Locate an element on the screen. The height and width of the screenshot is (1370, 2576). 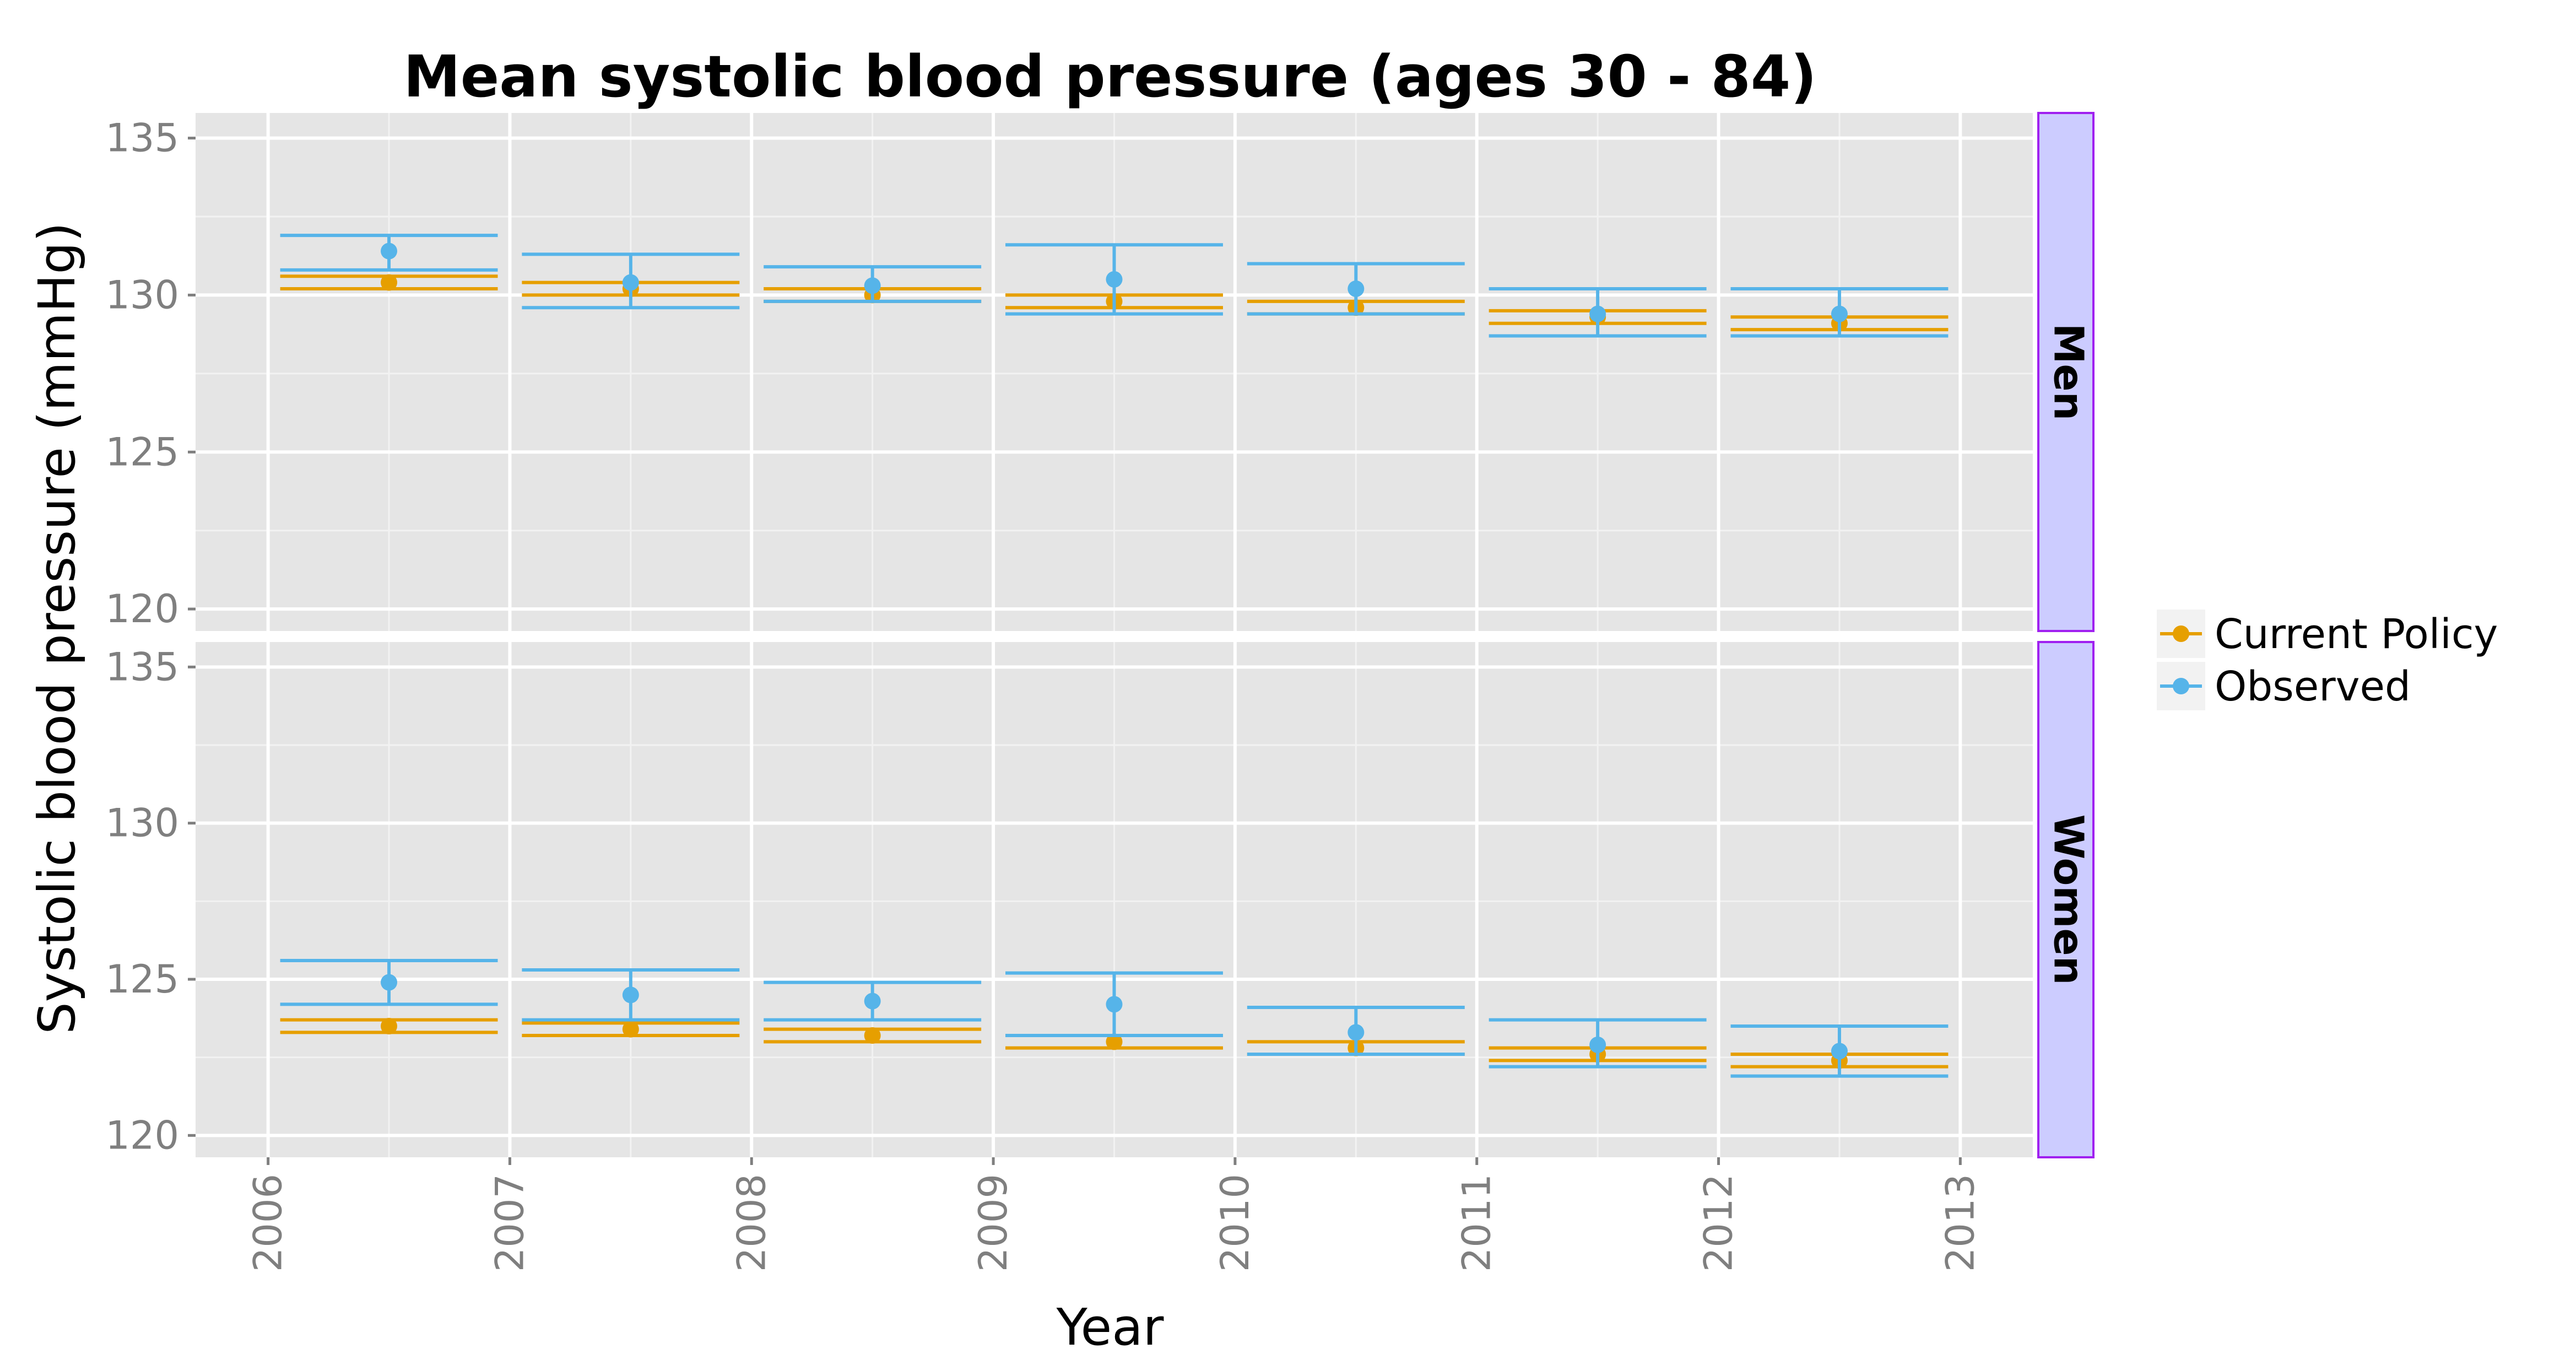
legend: Current Policy Observed is located at coordinates (2328, 660).